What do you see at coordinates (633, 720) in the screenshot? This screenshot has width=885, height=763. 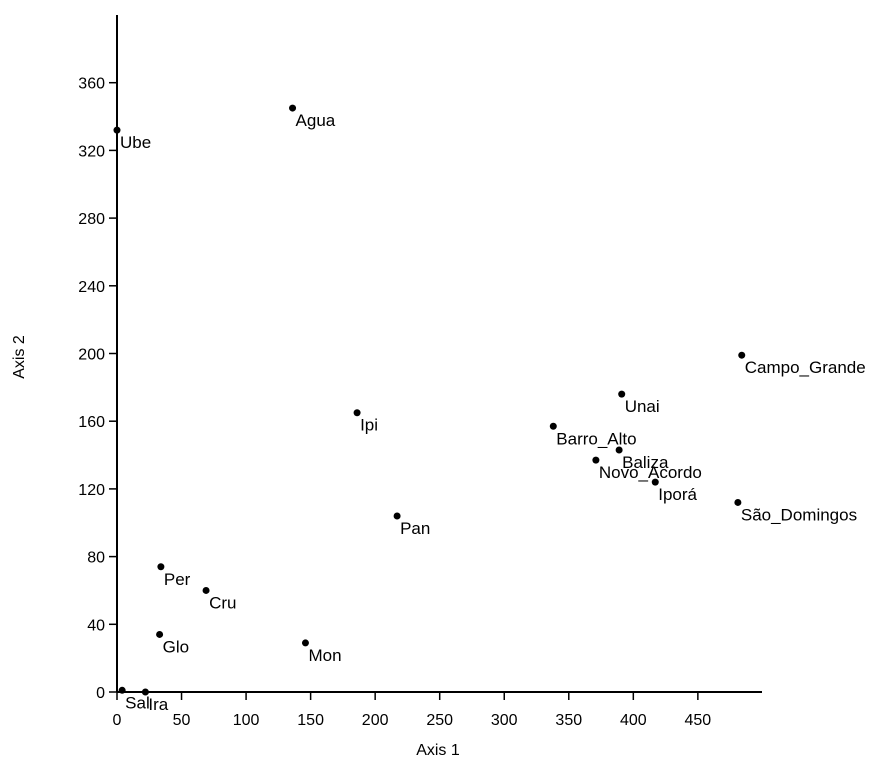 I see `x-tick-label: 400` at bounding box center [633, 720].